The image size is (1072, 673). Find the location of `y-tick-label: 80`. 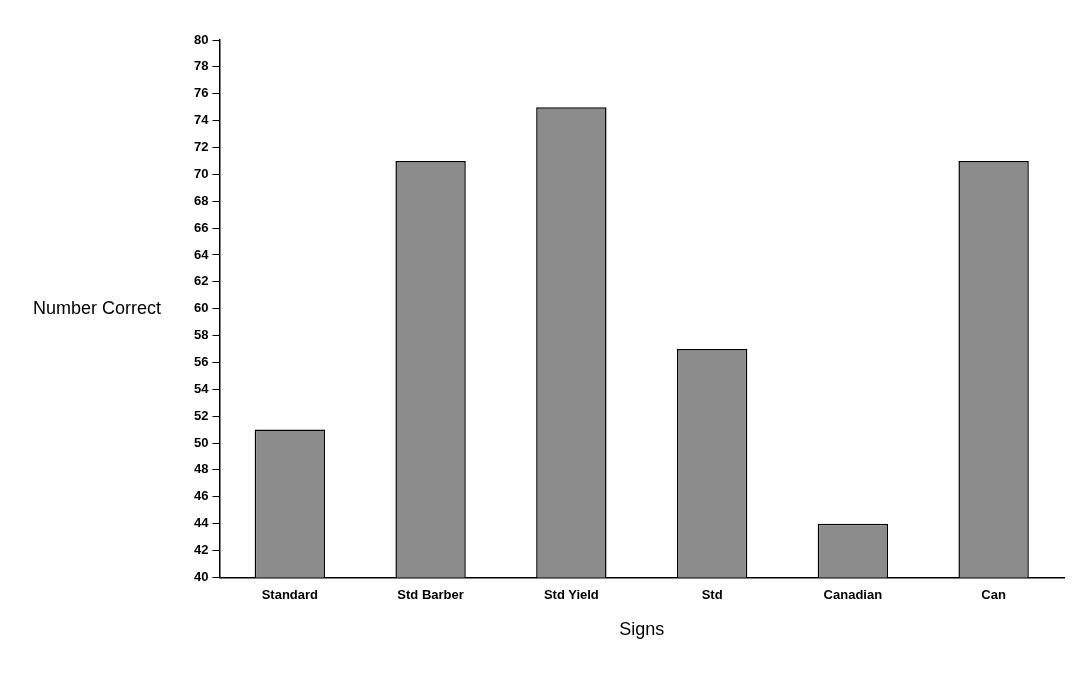

y-tick-label: 80 is located at coordinates (201, 39).